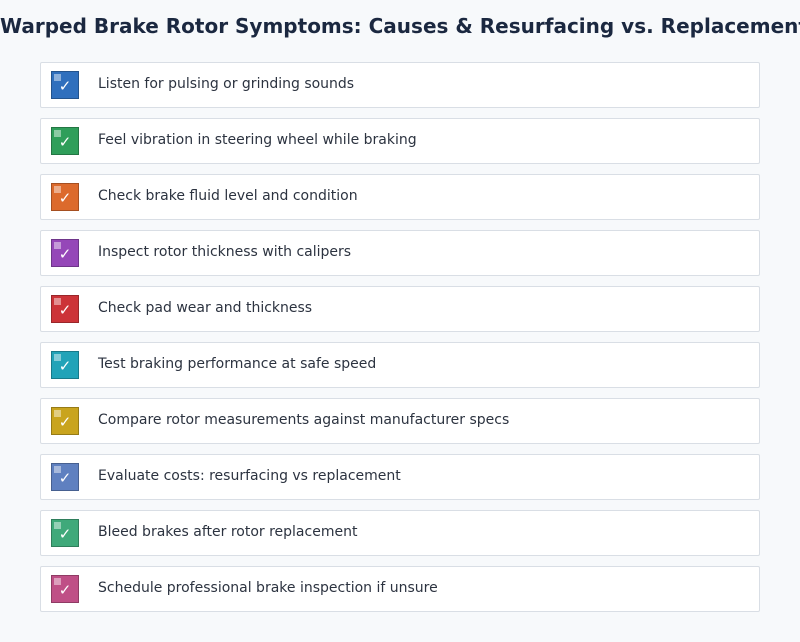 The image size is (800, 642). What do you see at coordinates (400, 365) in the screenshot?
I see `checklist-item: ✓ Test braking performance at safe speed` at bounding box center [400, 365].